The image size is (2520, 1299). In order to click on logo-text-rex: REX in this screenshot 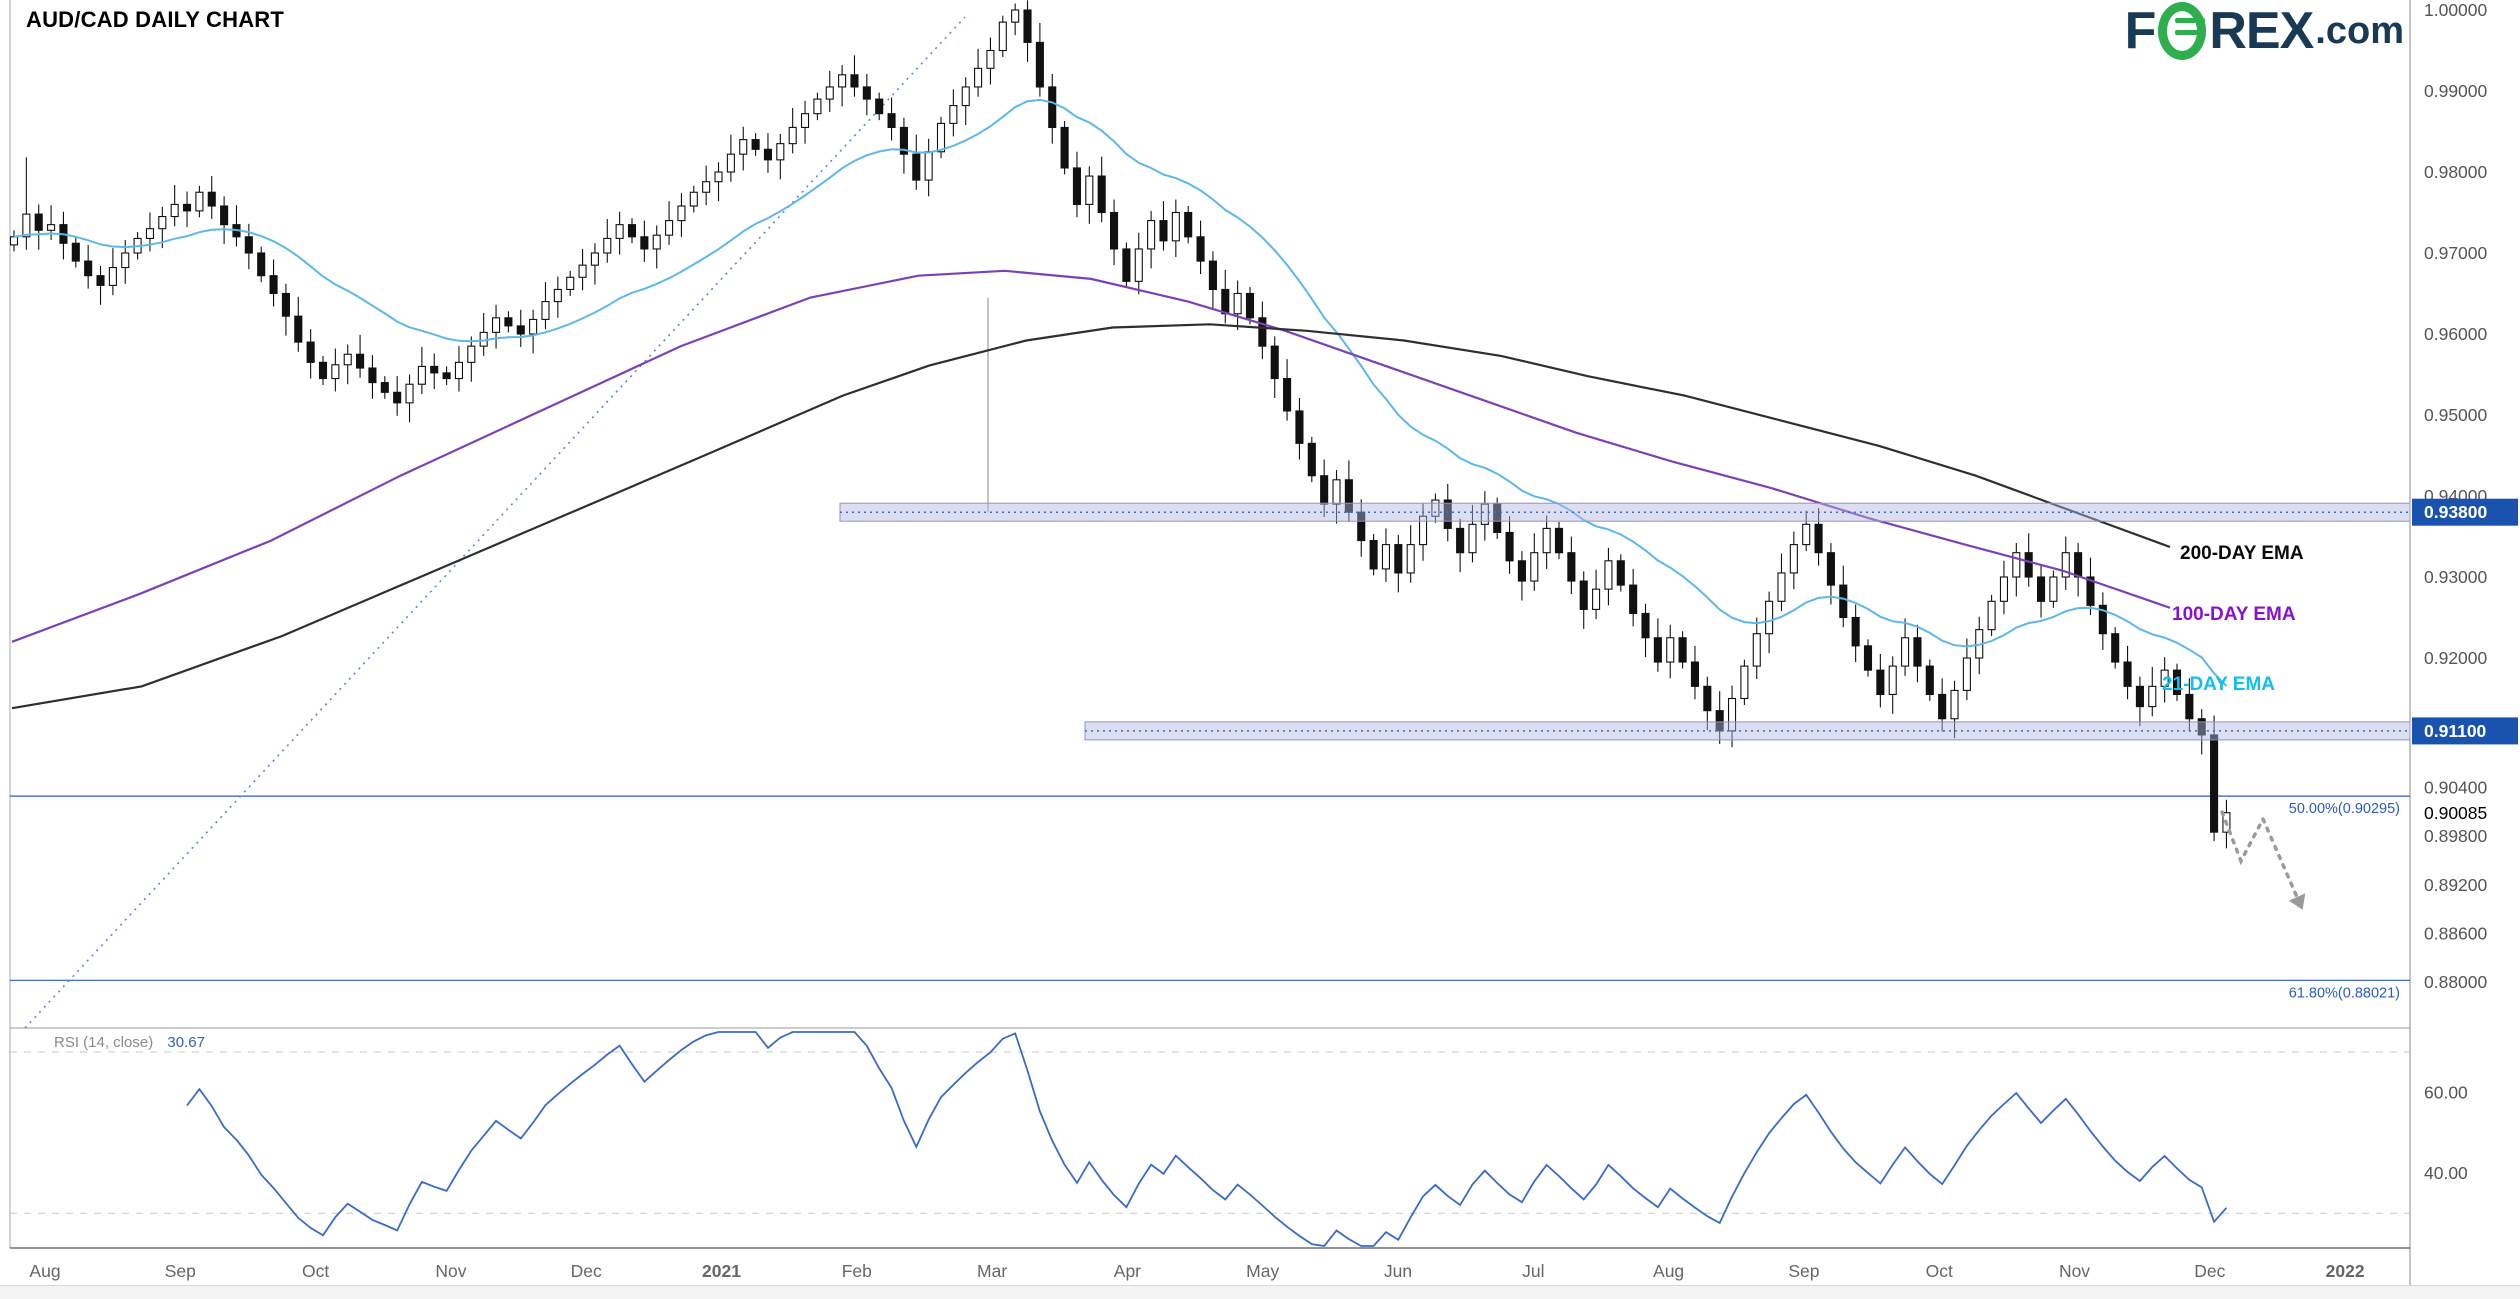, I will do `click(2261, 31)`.